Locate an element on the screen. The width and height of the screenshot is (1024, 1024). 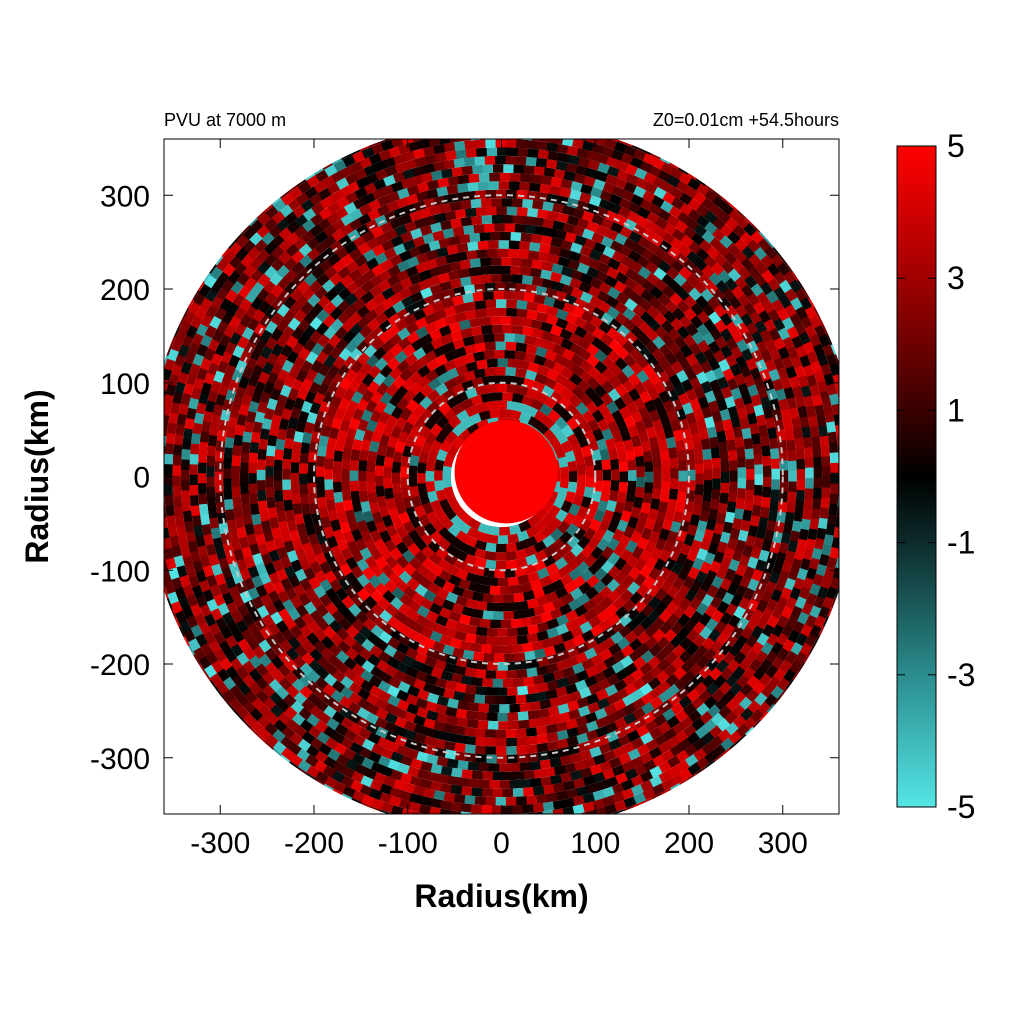
y-tick-label: 100 is located at coordinates (125, 384).